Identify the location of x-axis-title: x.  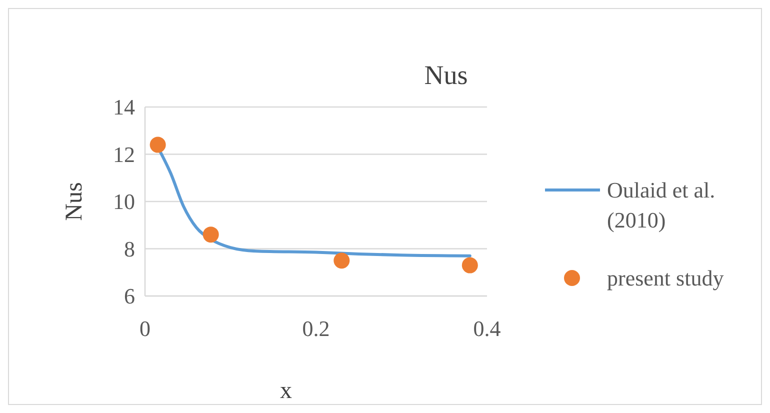
(286, 391).